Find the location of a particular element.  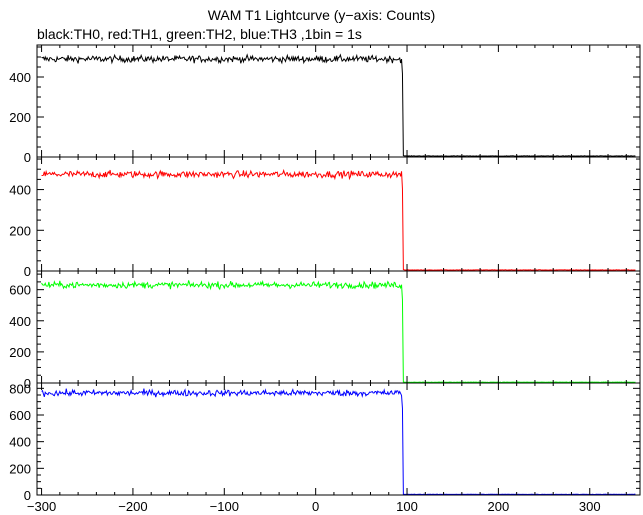

x-tick-label: 0 is located at coordinates (315, 506).